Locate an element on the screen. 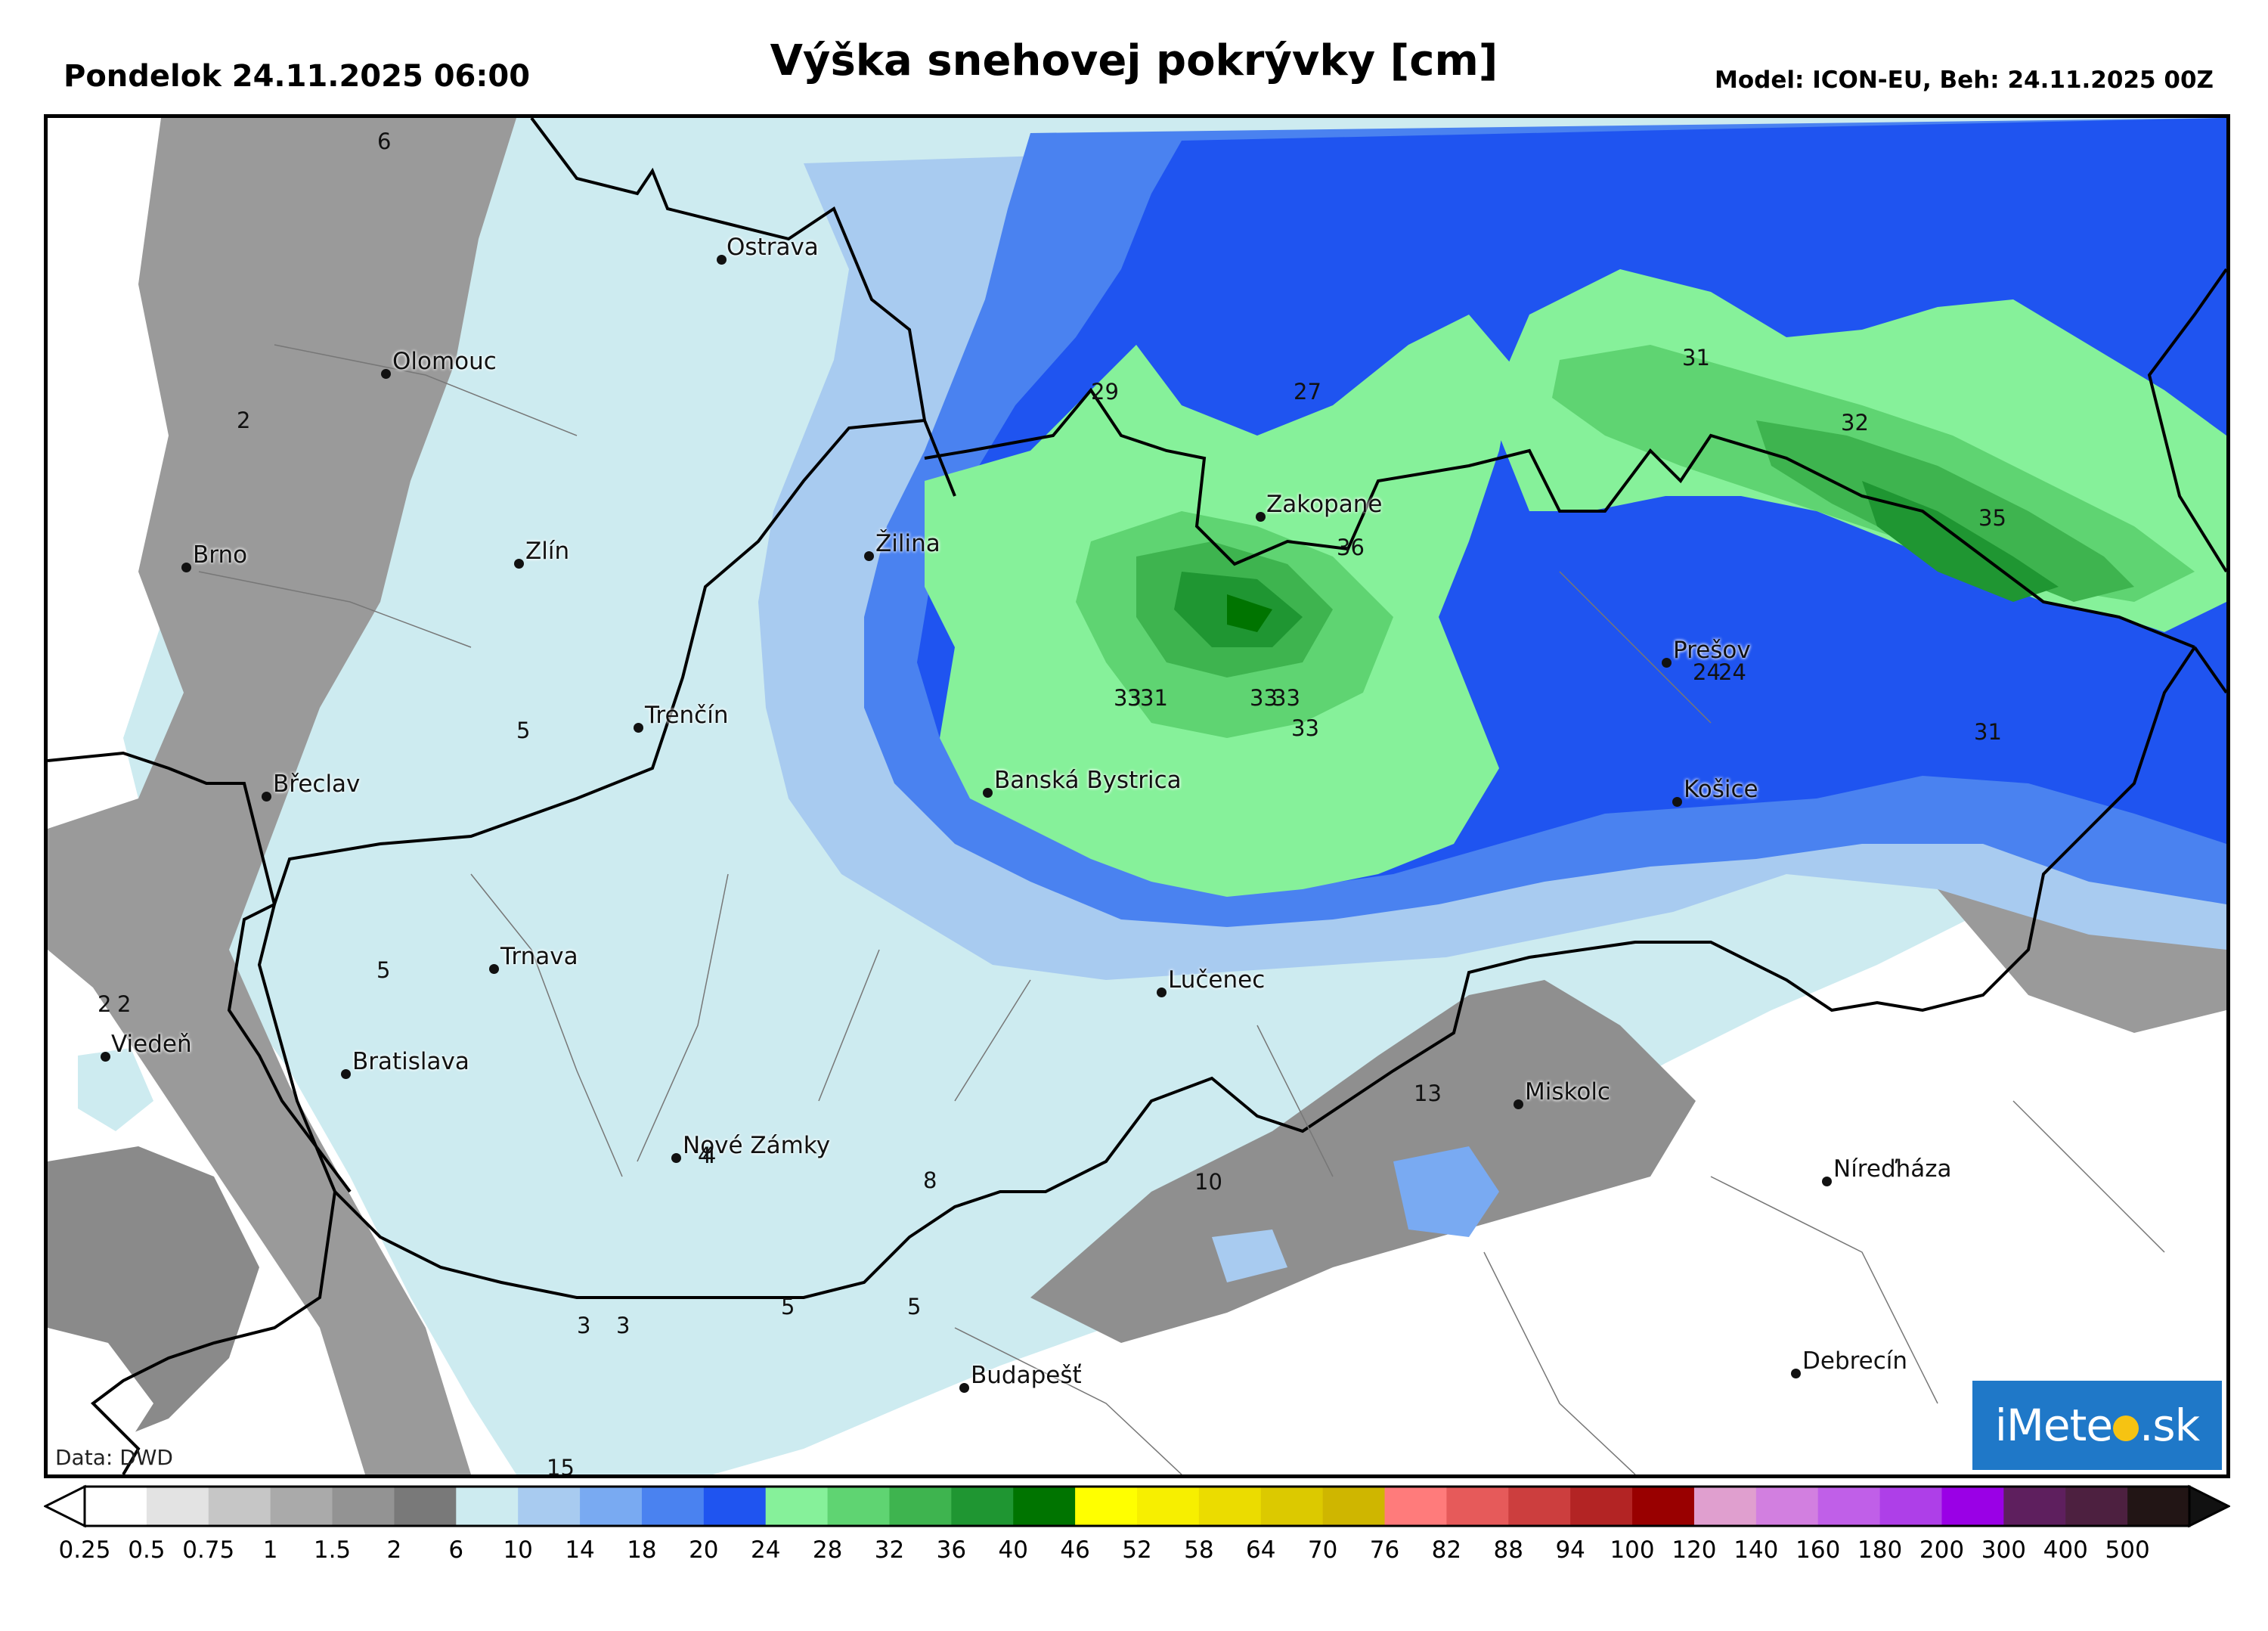 The image size is (2268, 1631). city-label-vieden: Viedeň is located at coordinates (151, 1044).